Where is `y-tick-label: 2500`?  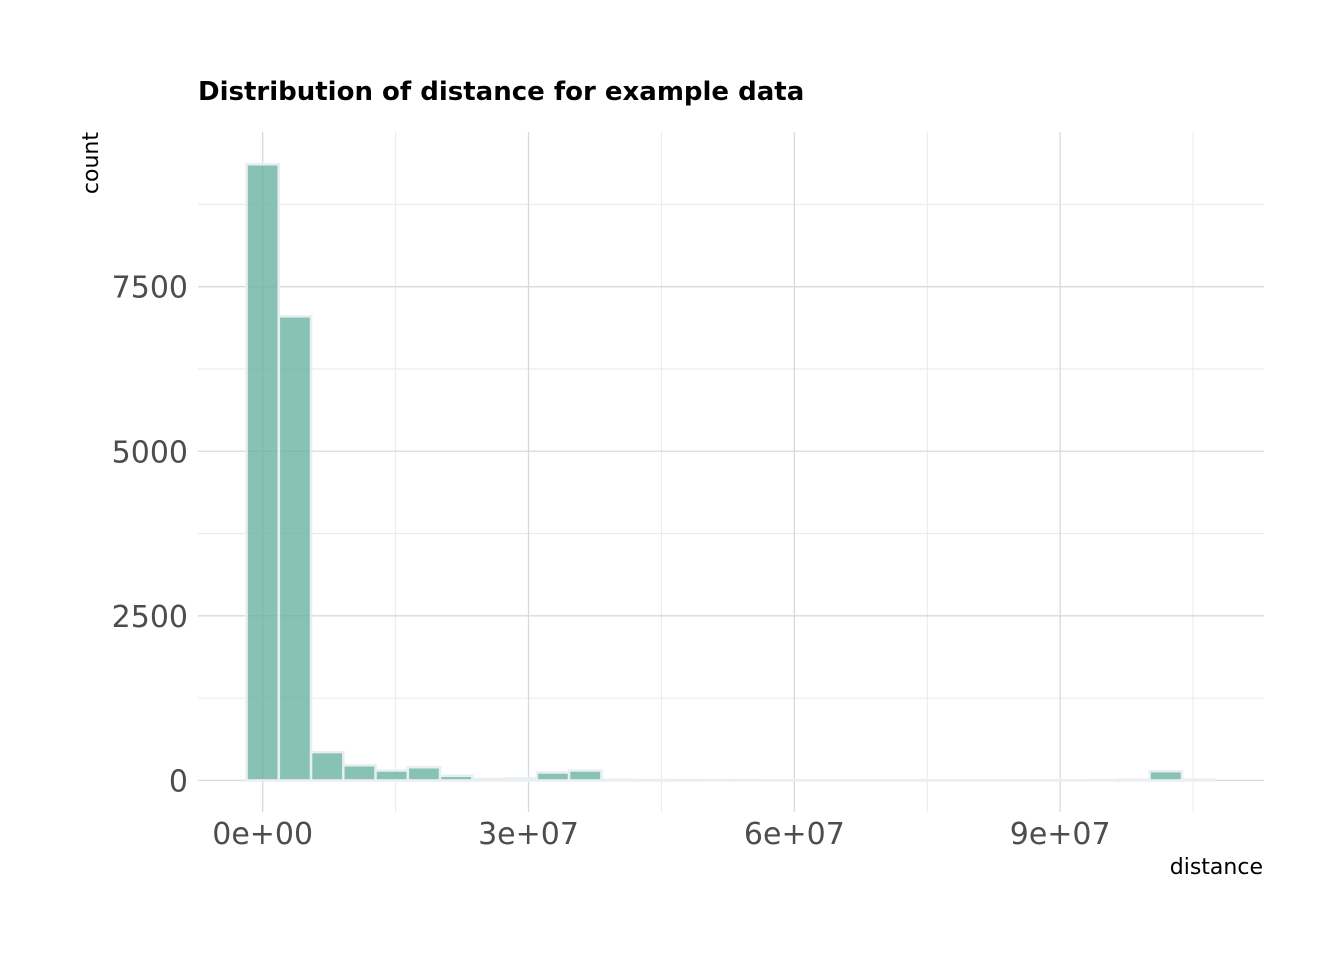
y-tick-label: 2500 is located at coordinates (150, 617).